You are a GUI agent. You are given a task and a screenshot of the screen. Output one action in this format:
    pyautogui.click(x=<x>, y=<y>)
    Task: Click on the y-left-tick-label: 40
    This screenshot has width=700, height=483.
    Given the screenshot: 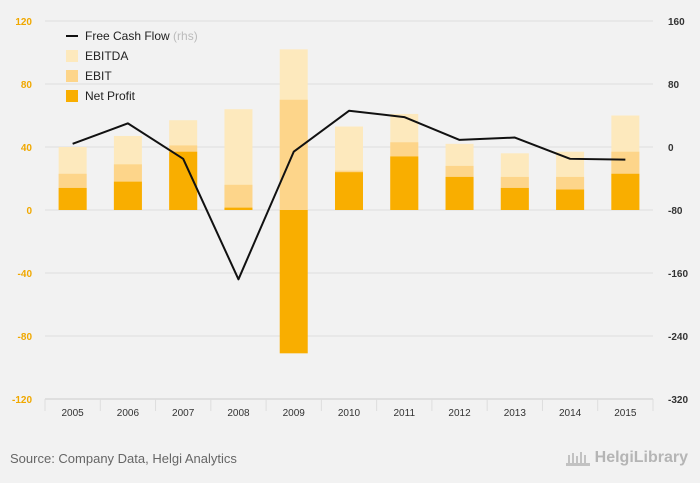 What is the action you would take?
    pyautogui.click(x=27, y=148)
    